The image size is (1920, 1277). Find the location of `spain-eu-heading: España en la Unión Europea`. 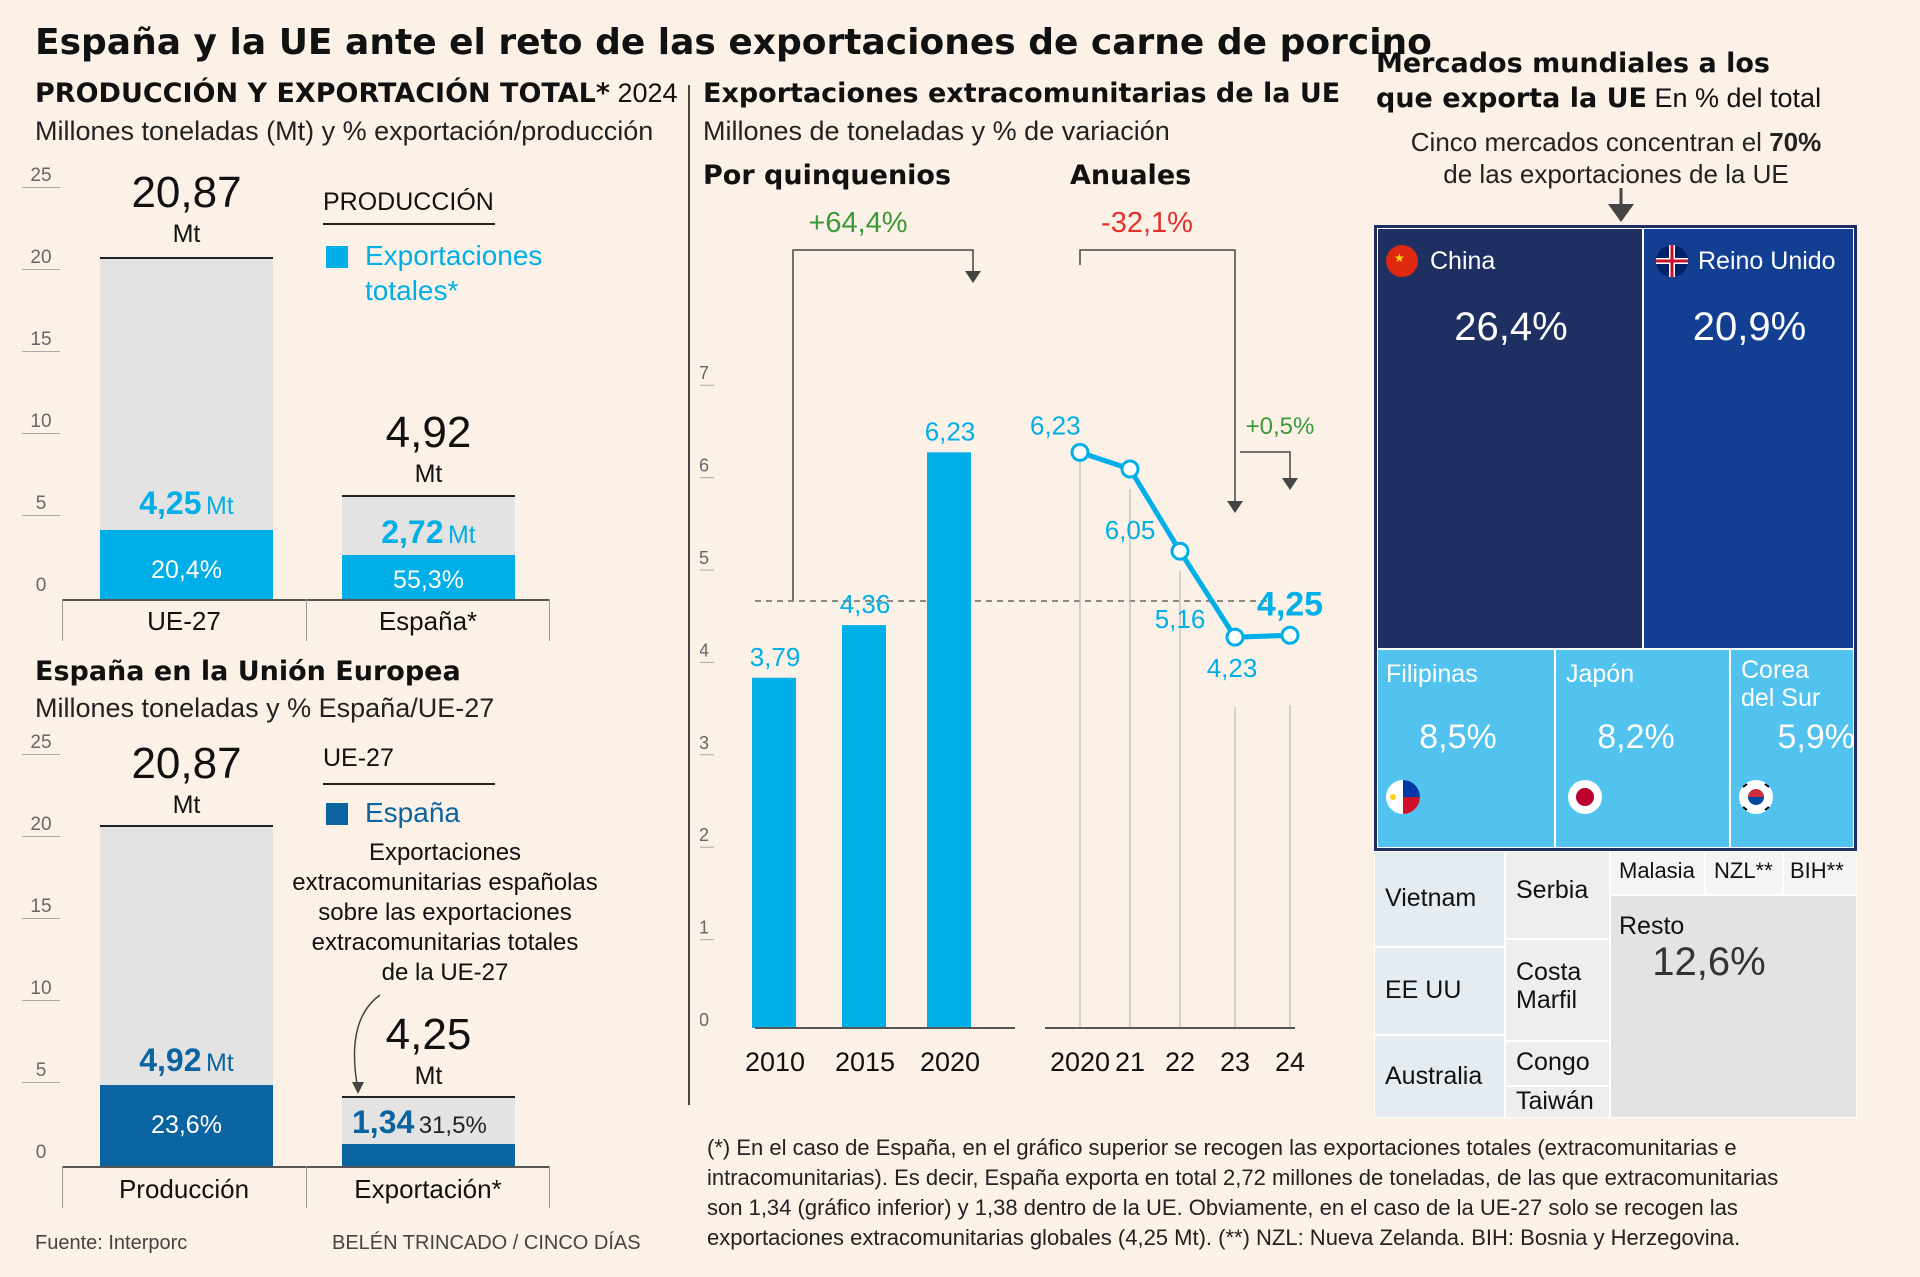

spain-eu-heading: España en la Unión Europea is located at coordinates (248, 671).